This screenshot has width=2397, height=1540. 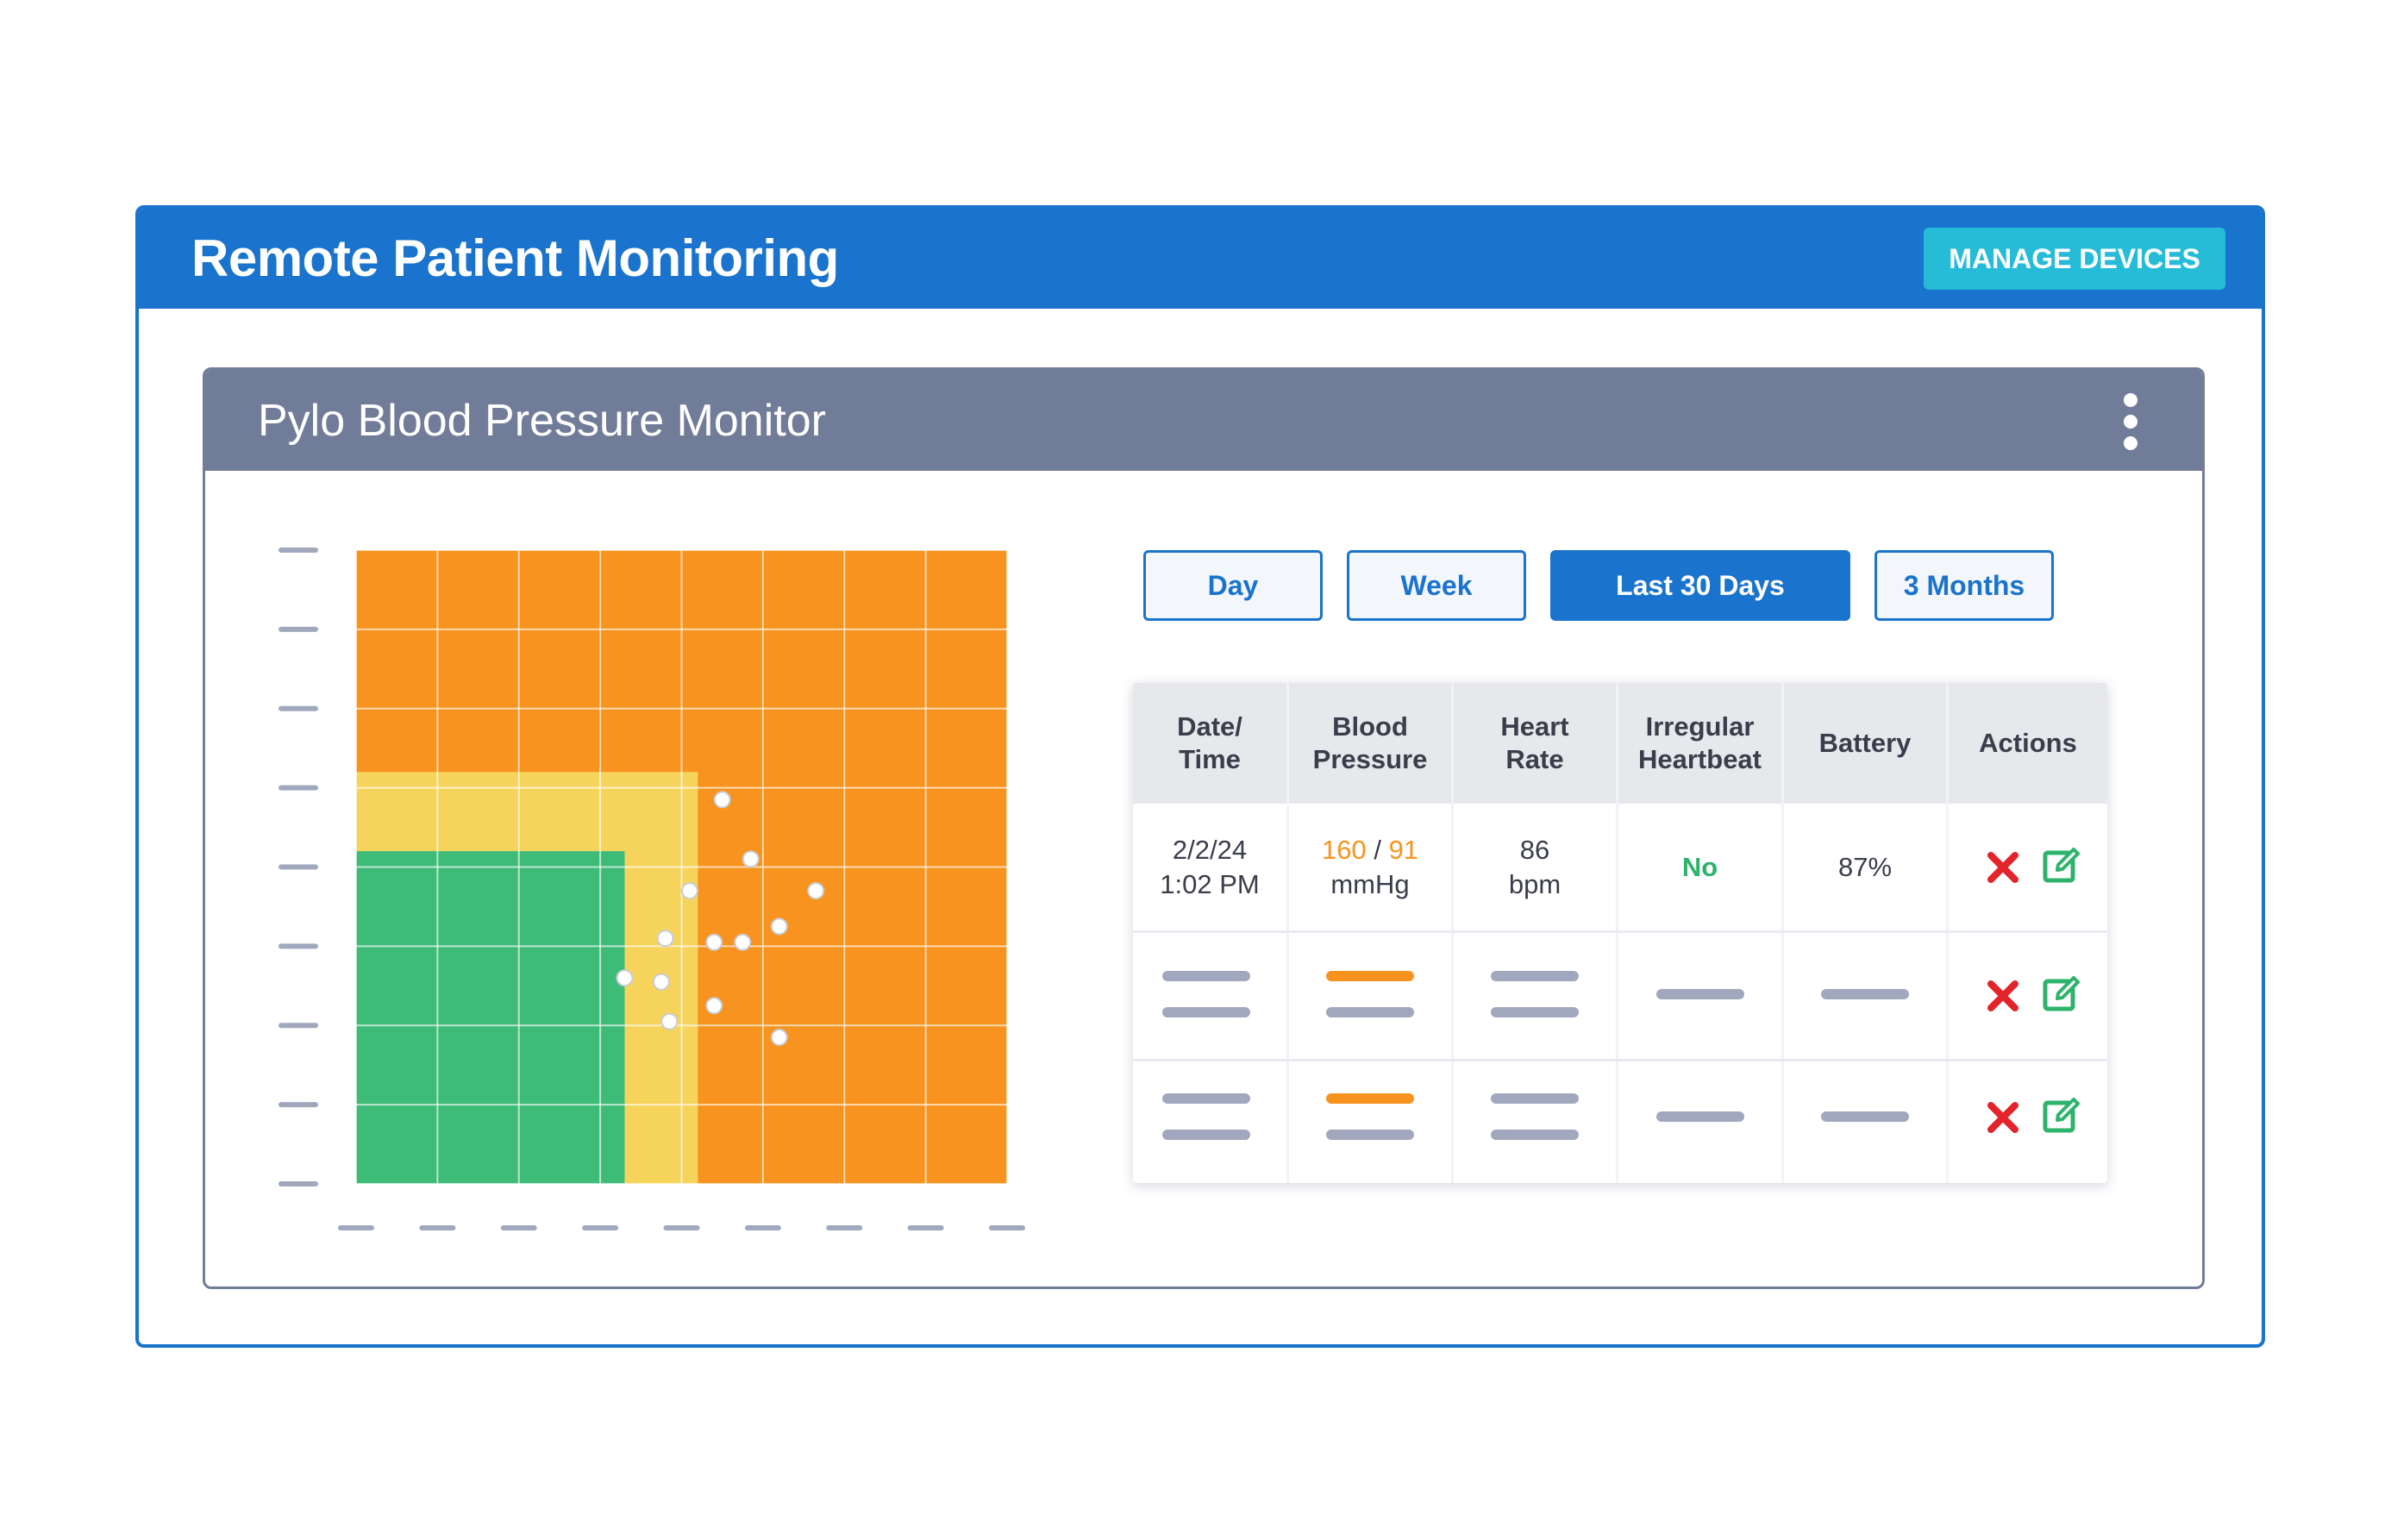 I want to click on header-actions: Actions, so click(x=2028, y=744).